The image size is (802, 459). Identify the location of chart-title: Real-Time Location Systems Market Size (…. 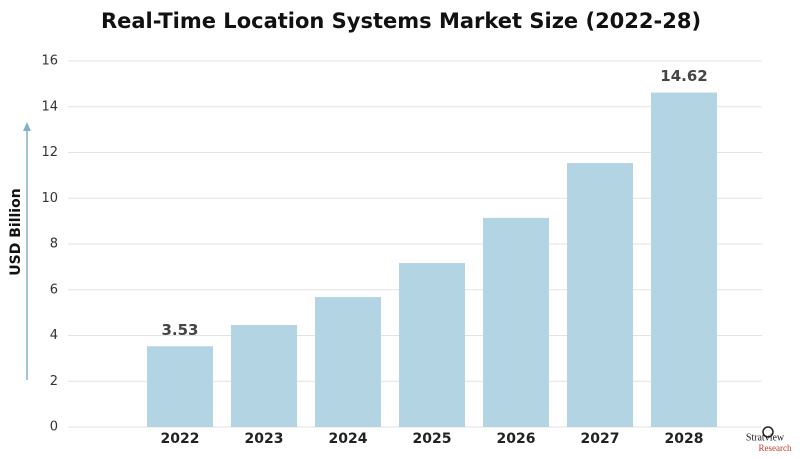
(401, 21).